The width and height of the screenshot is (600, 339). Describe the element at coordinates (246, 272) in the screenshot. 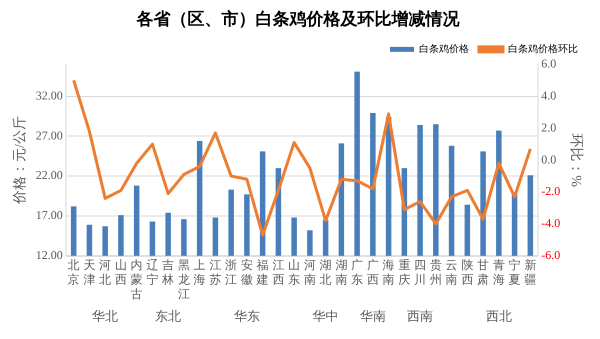

I see `x-tick-label: 安徽` at that location.